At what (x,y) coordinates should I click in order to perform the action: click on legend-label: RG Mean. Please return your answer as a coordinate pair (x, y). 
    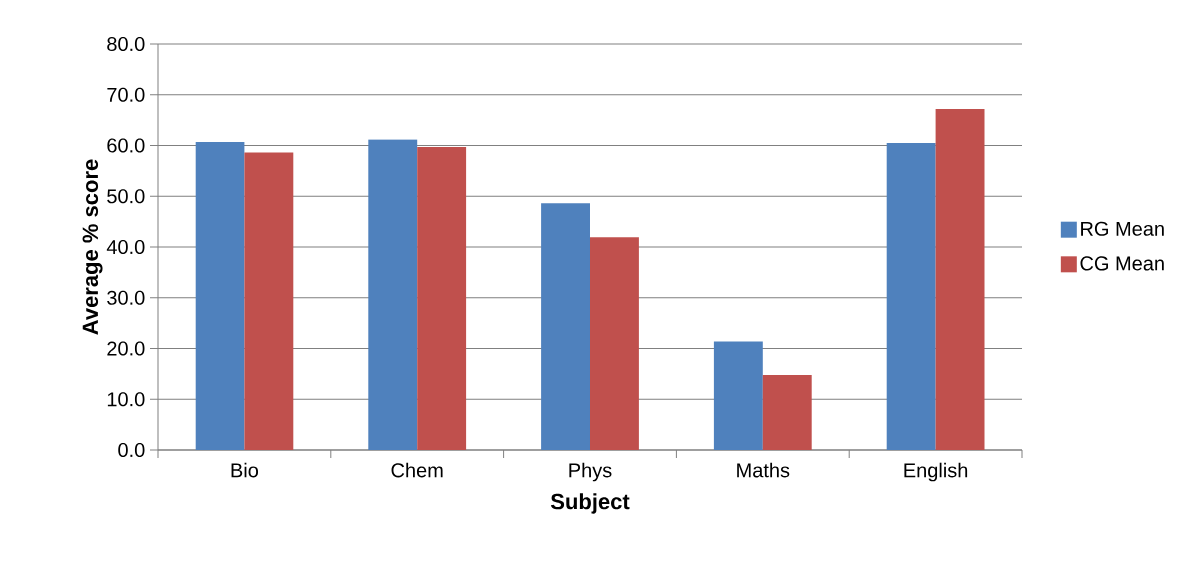
    Looking at the image, I should click on (1122, 228).